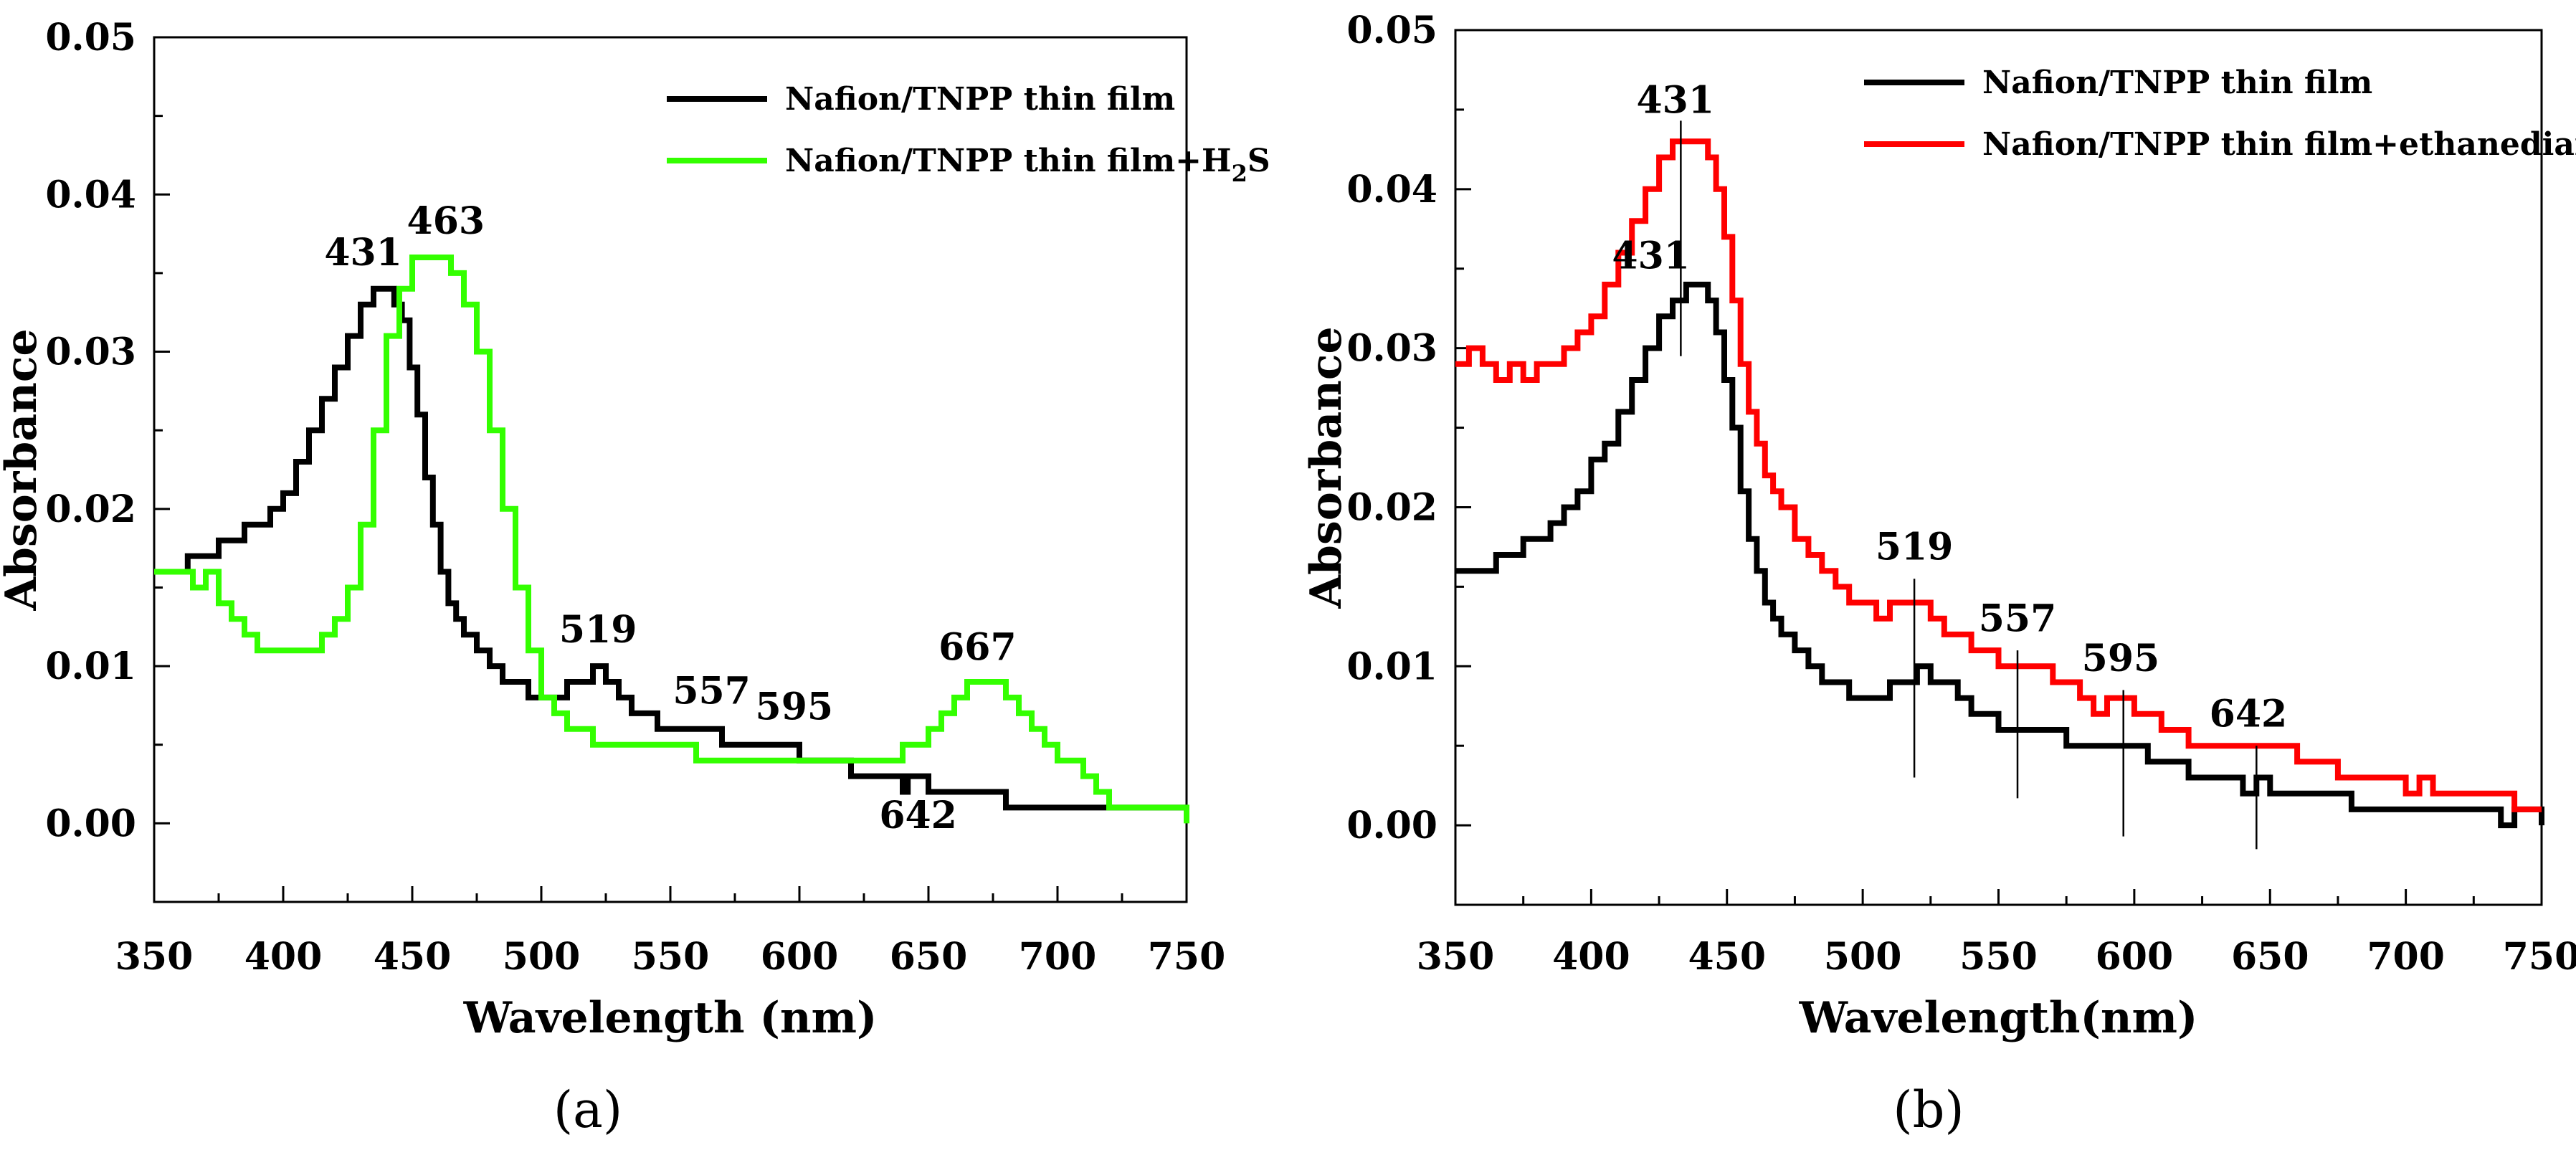 The width and height of the screenshot is (2576, 1150). I want to click on panel-label: (b), so click(1928, 1109).